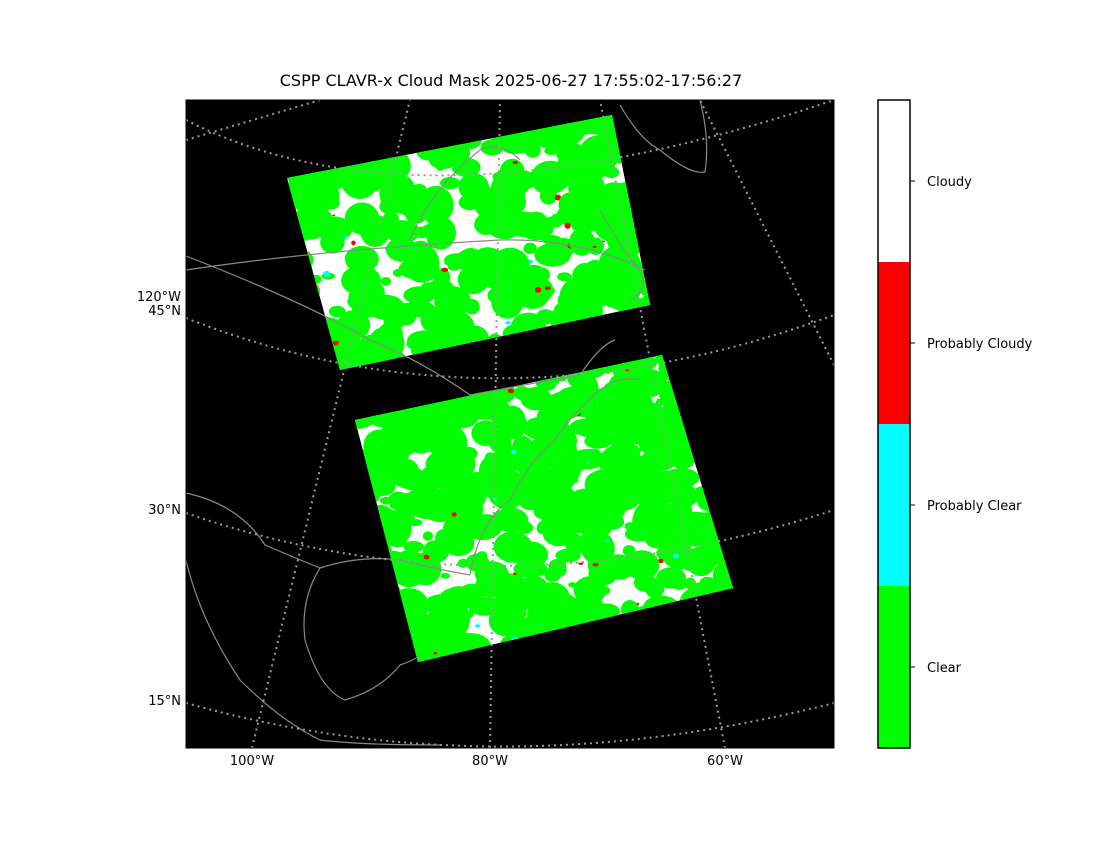  I want to click on lat-label: 15°N, so click(164, 701).